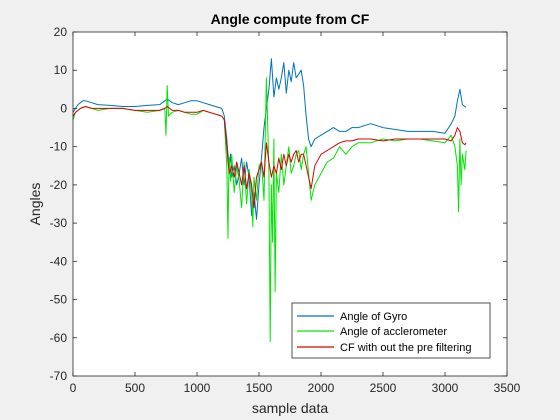  What do you see at coordinates (59, 338) in the screenshot?
I see `y-tick-label: -60` at bounding box center [59, 338].